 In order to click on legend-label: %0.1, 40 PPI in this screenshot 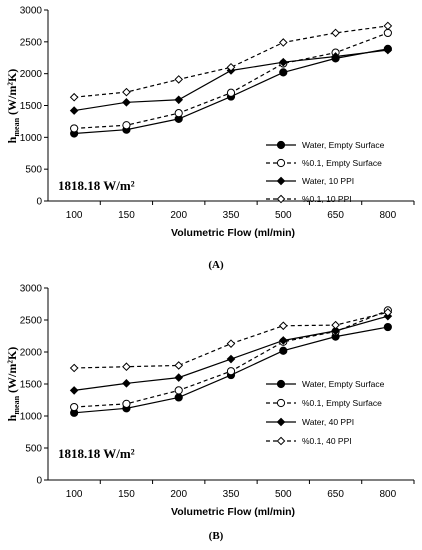, I will do `click(327, 441)`.